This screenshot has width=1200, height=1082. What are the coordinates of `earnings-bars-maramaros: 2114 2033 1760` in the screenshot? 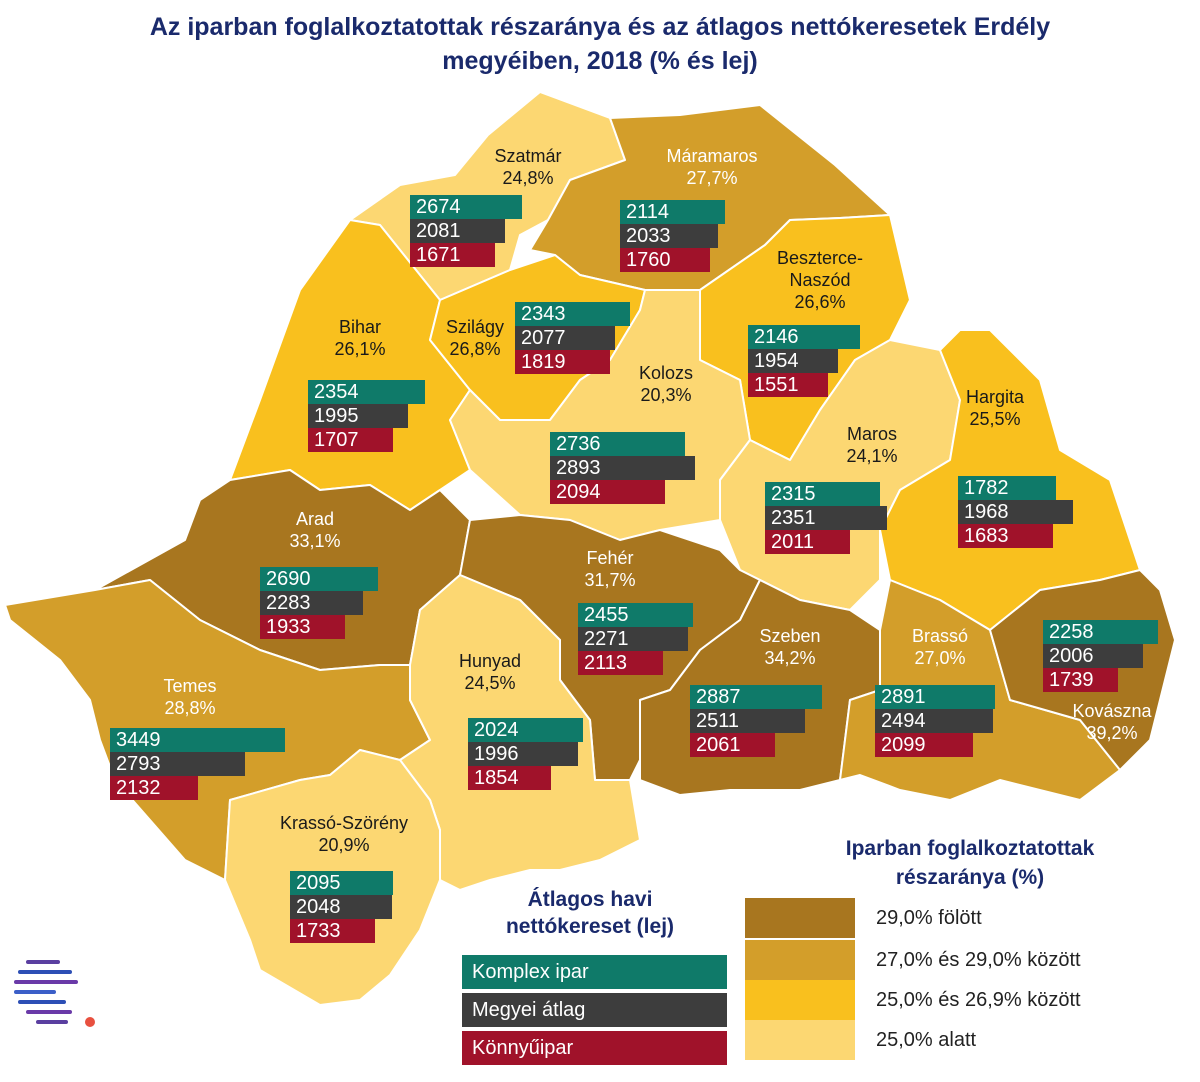 It's located at (672, 236).